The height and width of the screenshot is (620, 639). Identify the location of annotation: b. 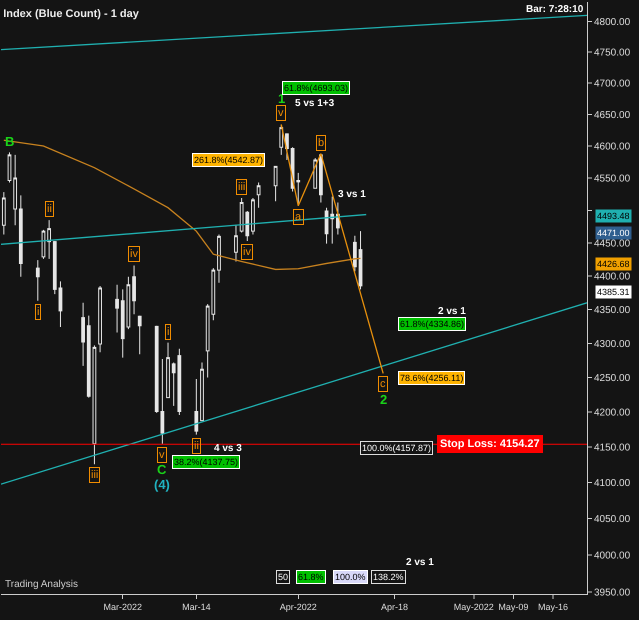
(321, 143).